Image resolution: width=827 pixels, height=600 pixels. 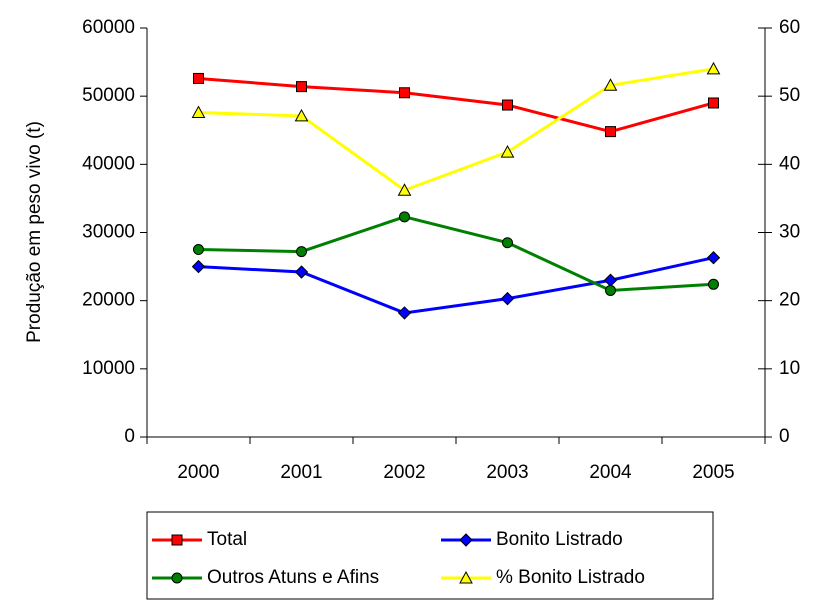 What do you see at coordinates (789, 95) in the screenshot?
I see `y2-tick-label: 50` at bounding box center [789, 95].